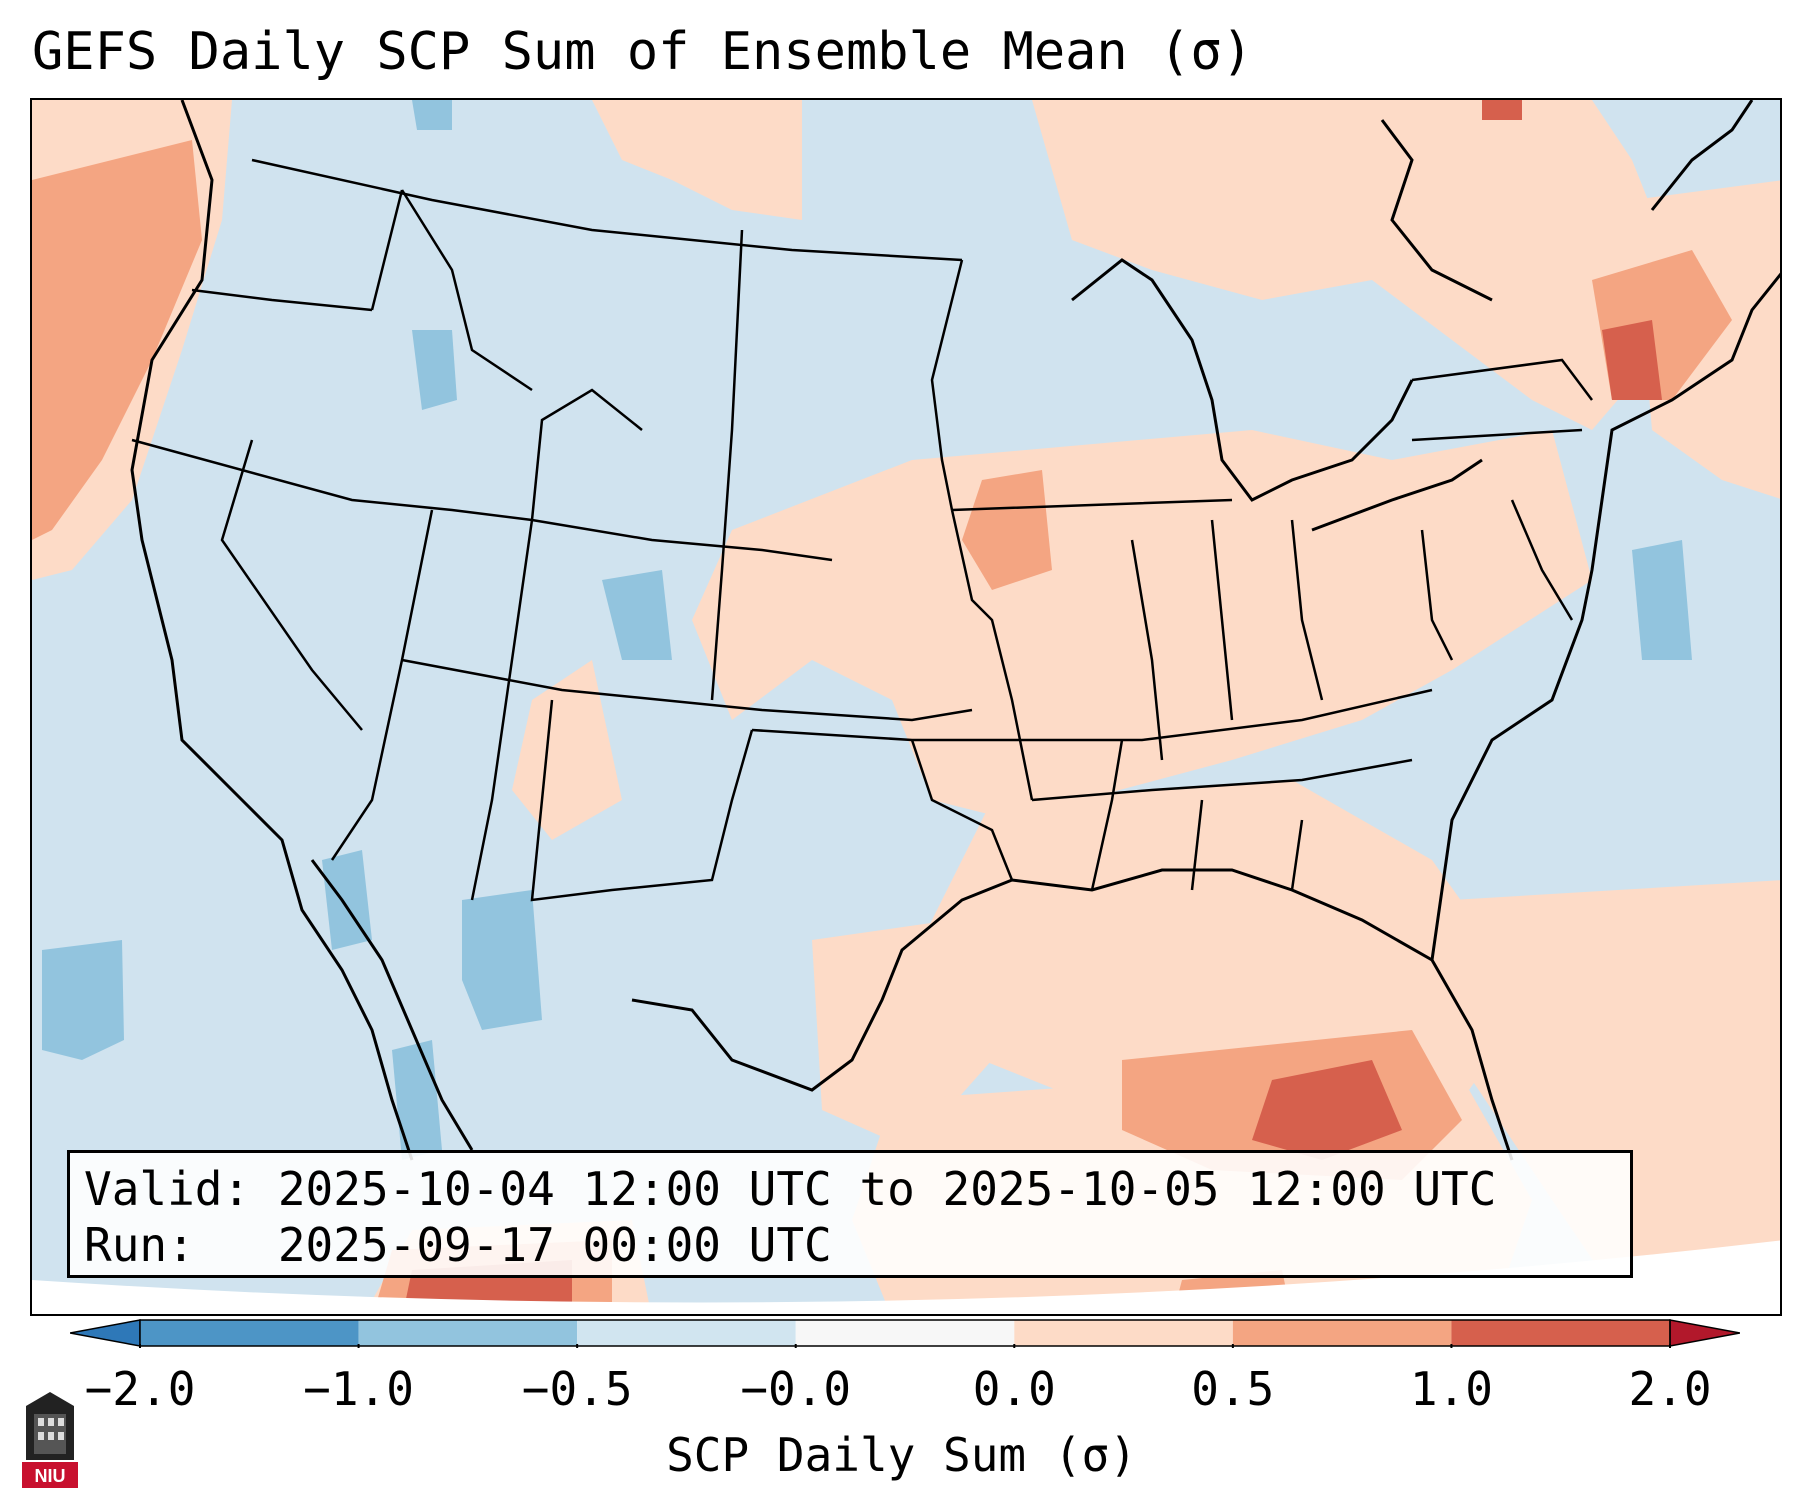 The height and width of the screenshot is (1506, 1803). I want to click on colorbar, so click(905, 1333).